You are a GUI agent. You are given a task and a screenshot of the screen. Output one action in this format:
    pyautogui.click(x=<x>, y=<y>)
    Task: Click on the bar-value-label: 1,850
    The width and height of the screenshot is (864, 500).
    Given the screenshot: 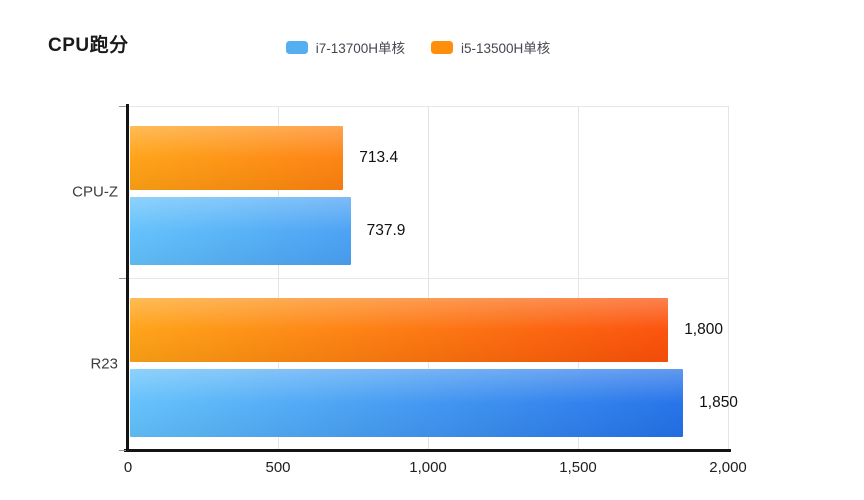 What is the action you would take?
    pyautogui.click(x=718, y=402)
    